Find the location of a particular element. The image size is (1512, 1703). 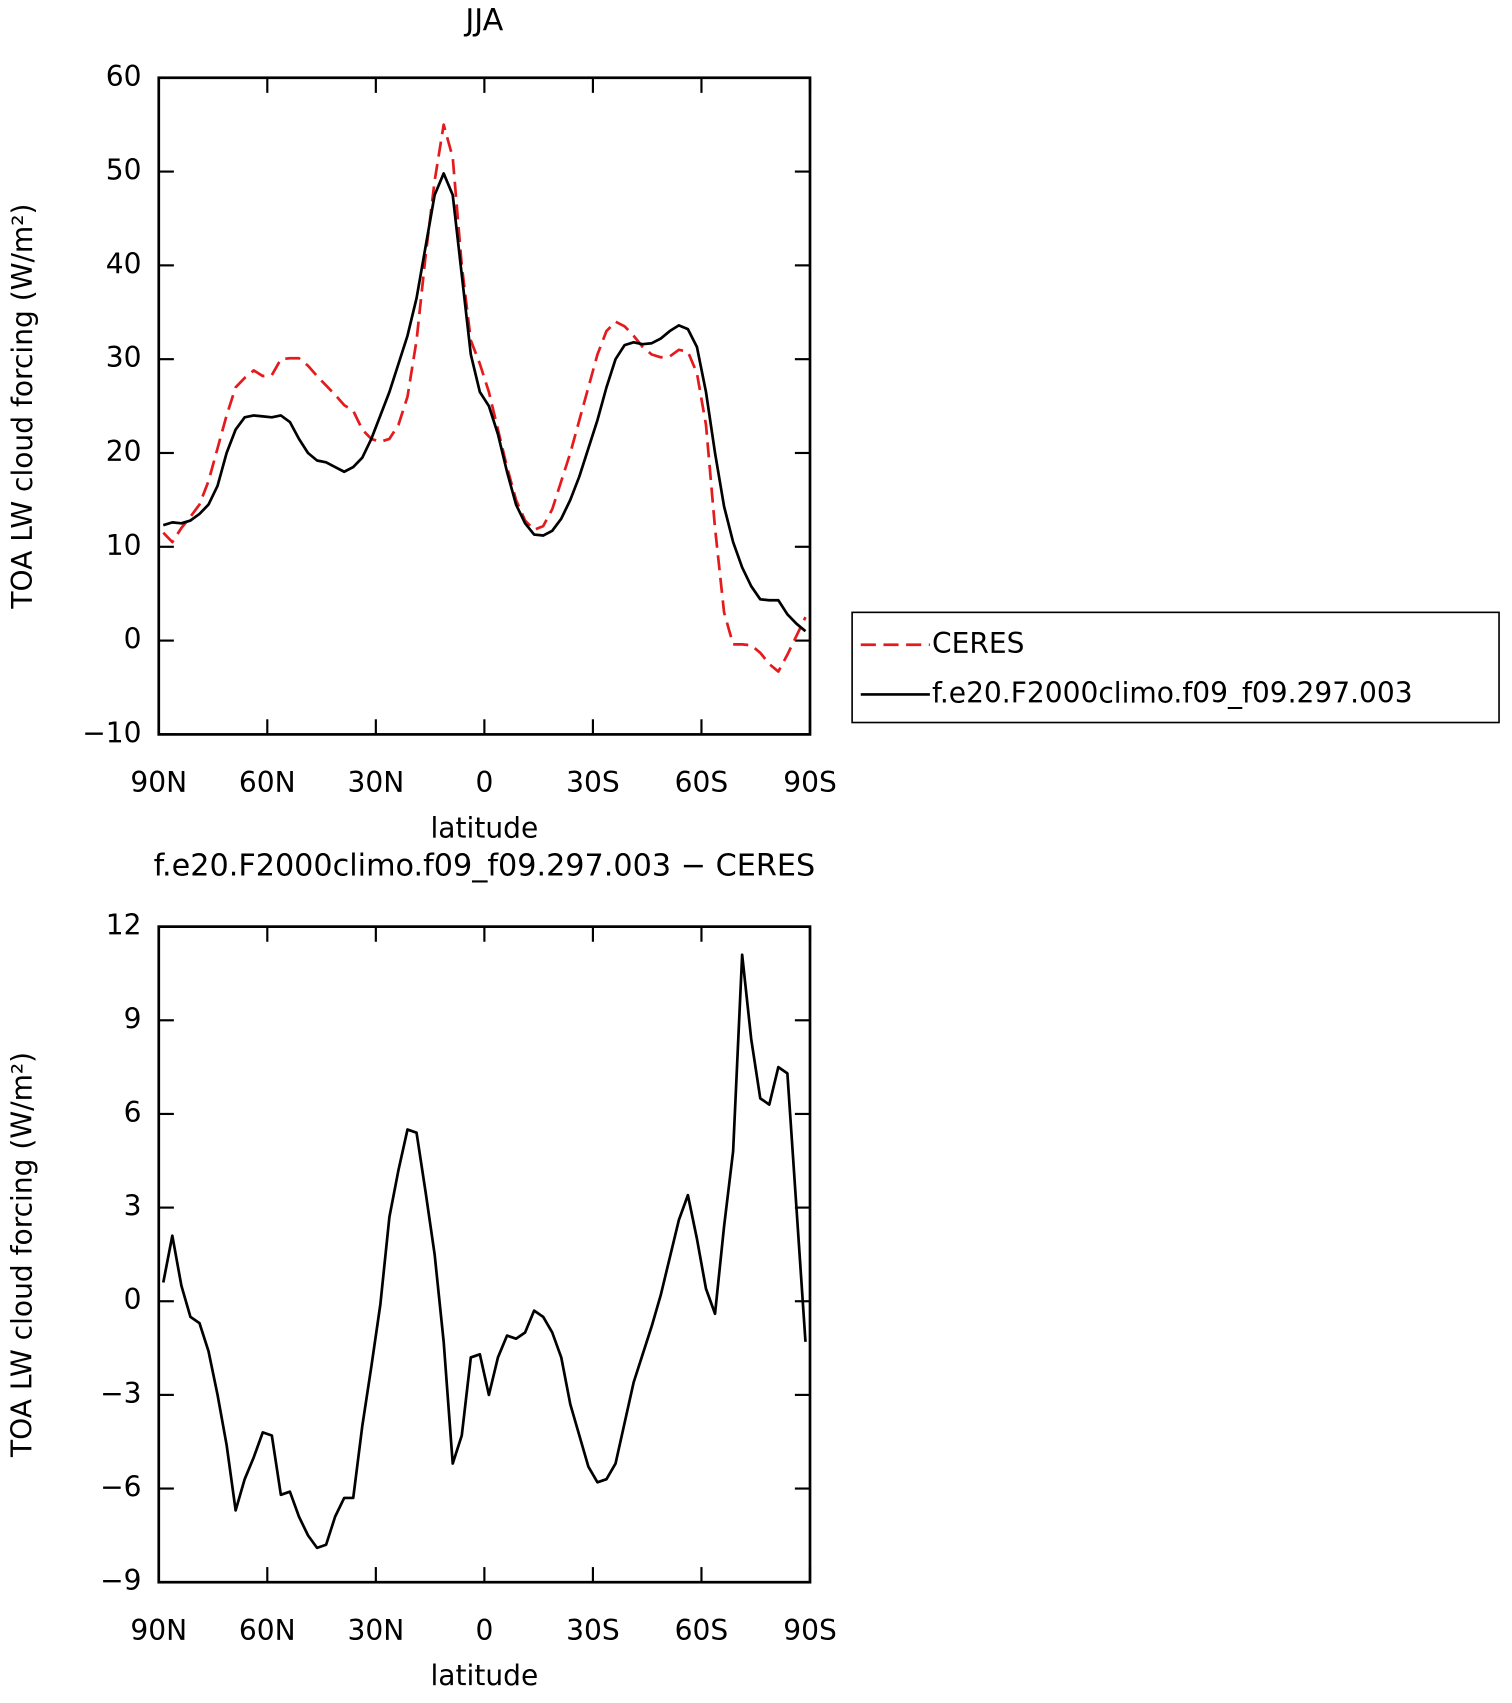

chart-title: JJA is located at coordinates (483, 20).